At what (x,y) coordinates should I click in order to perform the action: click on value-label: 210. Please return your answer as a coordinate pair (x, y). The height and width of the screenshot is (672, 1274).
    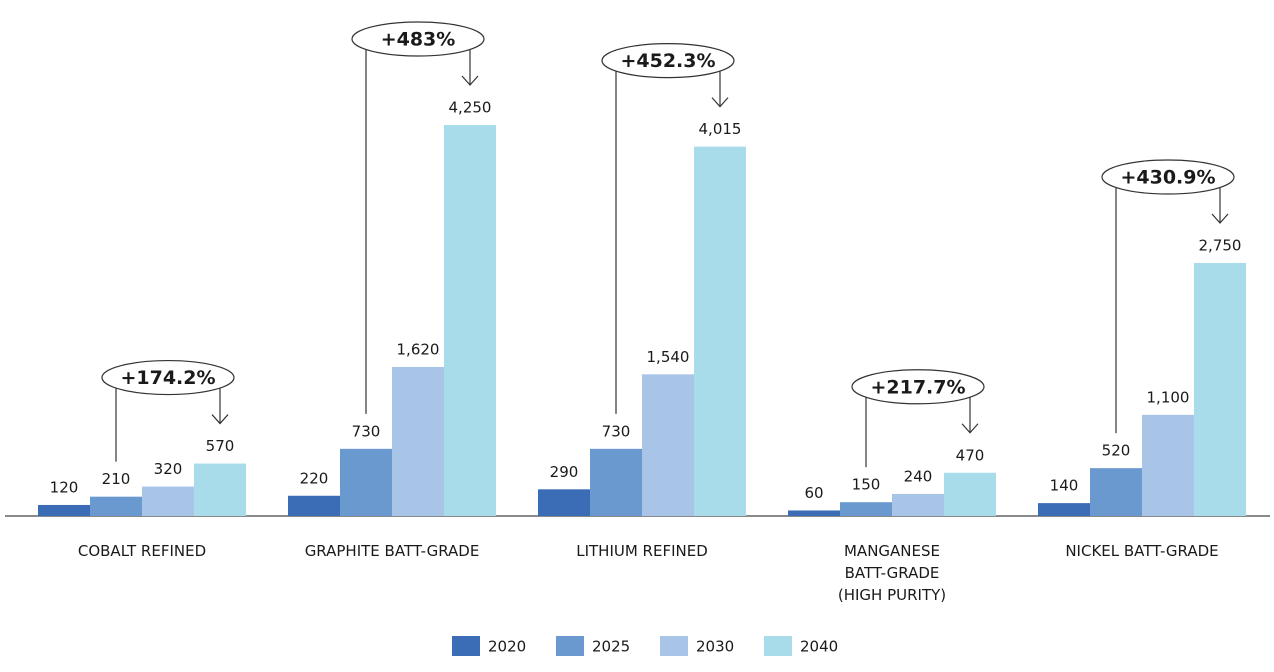
    Looking at the image, I should click on (116, 479).